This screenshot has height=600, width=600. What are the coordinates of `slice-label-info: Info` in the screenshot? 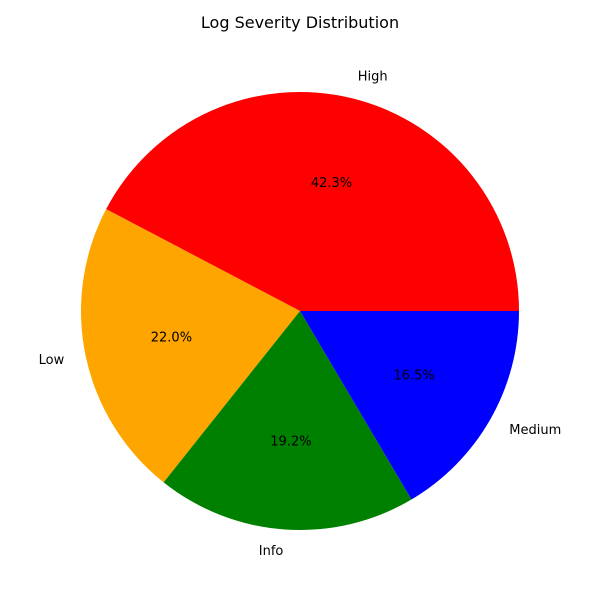 It's located at (271, 551).